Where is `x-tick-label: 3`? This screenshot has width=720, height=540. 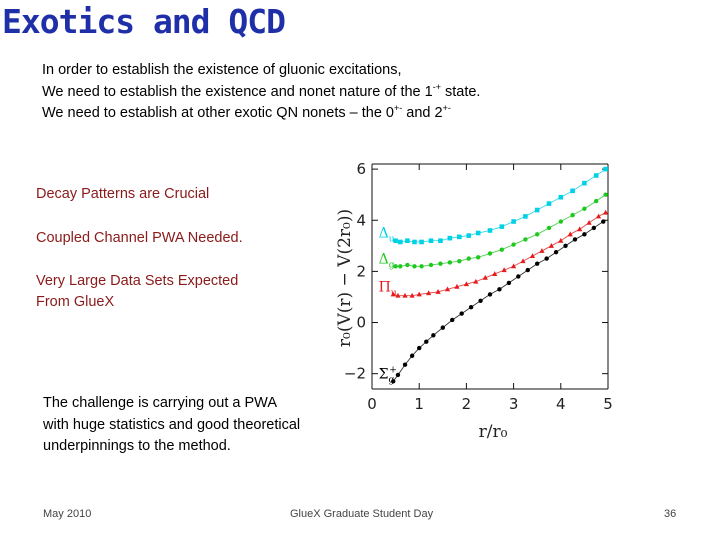 x-tick-label: 3 is located at coordinates (514, 404).